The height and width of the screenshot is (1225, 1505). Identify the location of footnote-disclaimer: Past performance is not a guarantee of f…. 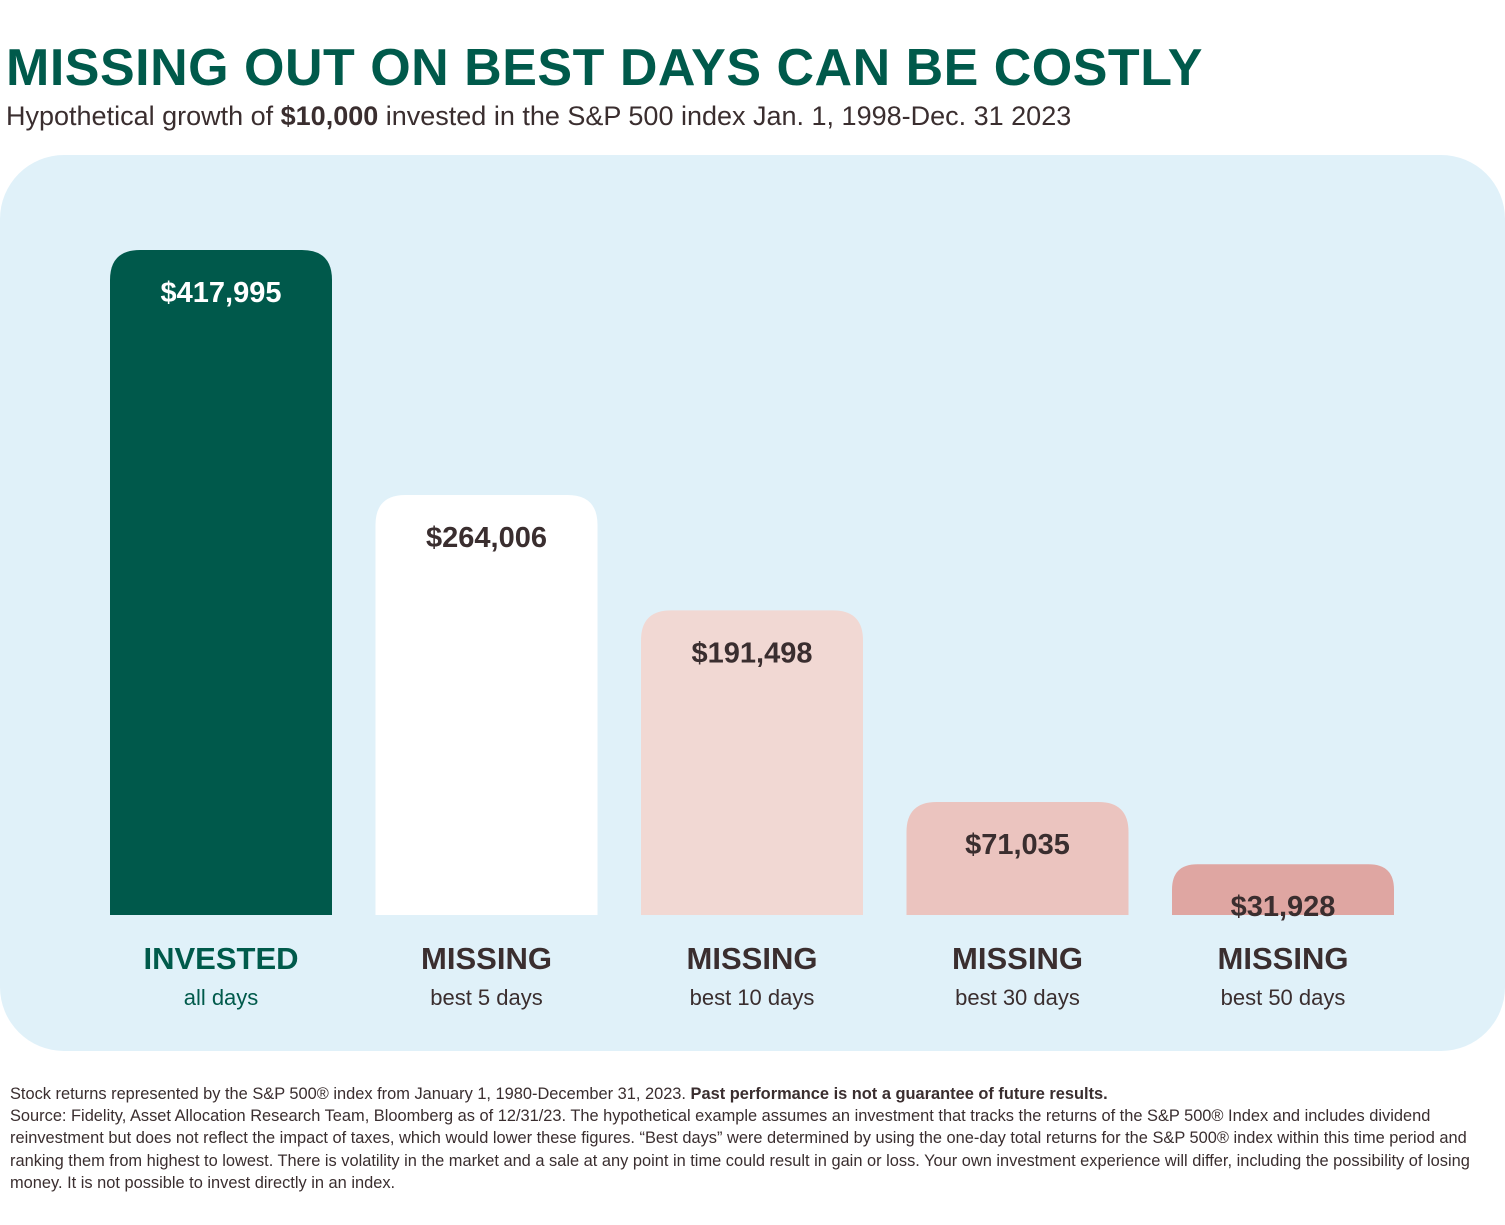
(899, 1094).